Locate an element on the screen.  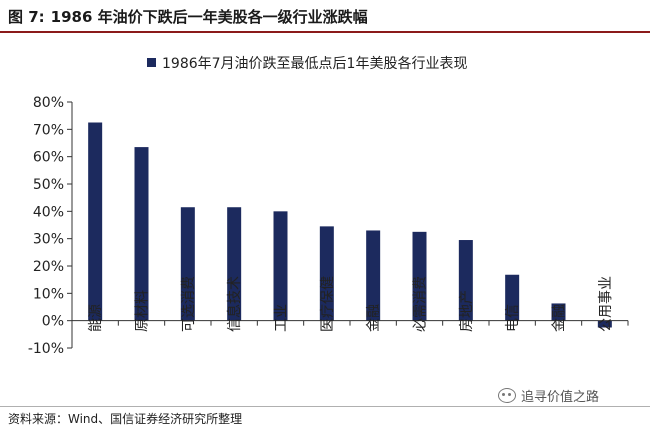
x-tick-label: 信息技术 is located at coordinates (234, 304).